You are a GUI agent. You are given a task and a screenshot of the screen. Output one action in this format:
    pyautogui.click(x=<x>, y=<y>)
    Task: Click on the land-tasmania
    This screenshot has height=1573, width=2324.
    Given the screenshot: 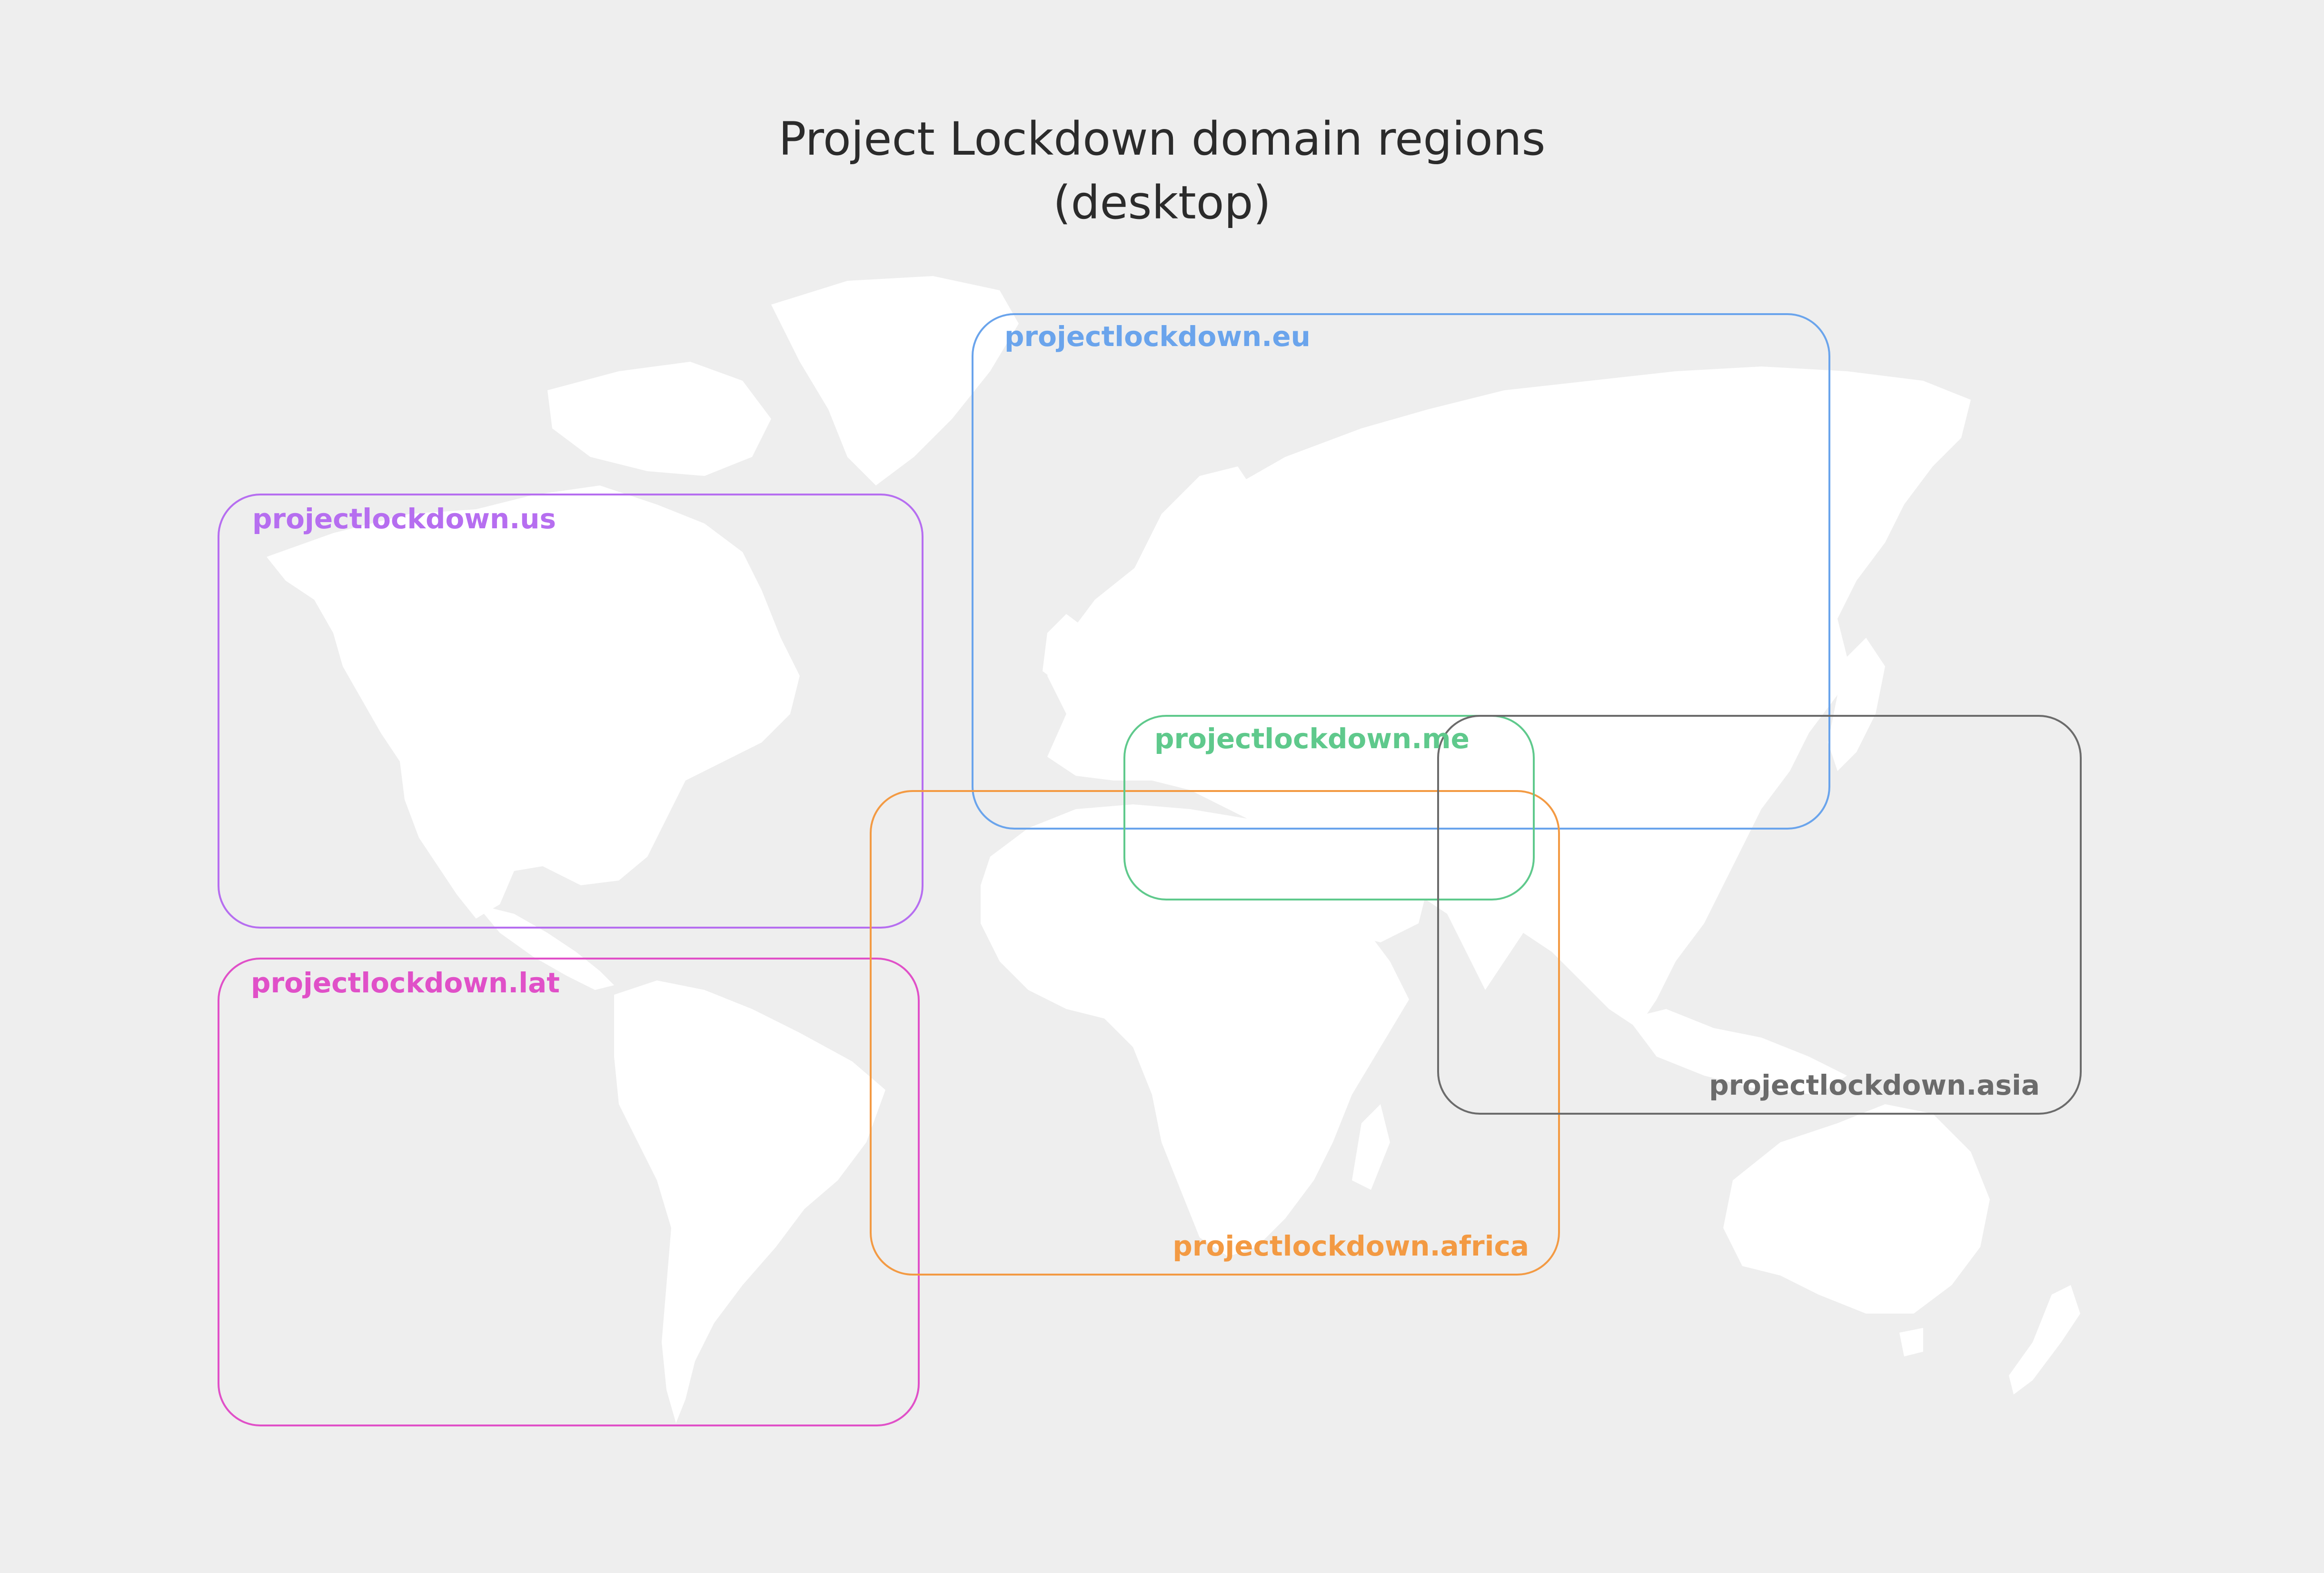 What is the action you would take?
    pyautogui.click(x=1911, y=1342)
    